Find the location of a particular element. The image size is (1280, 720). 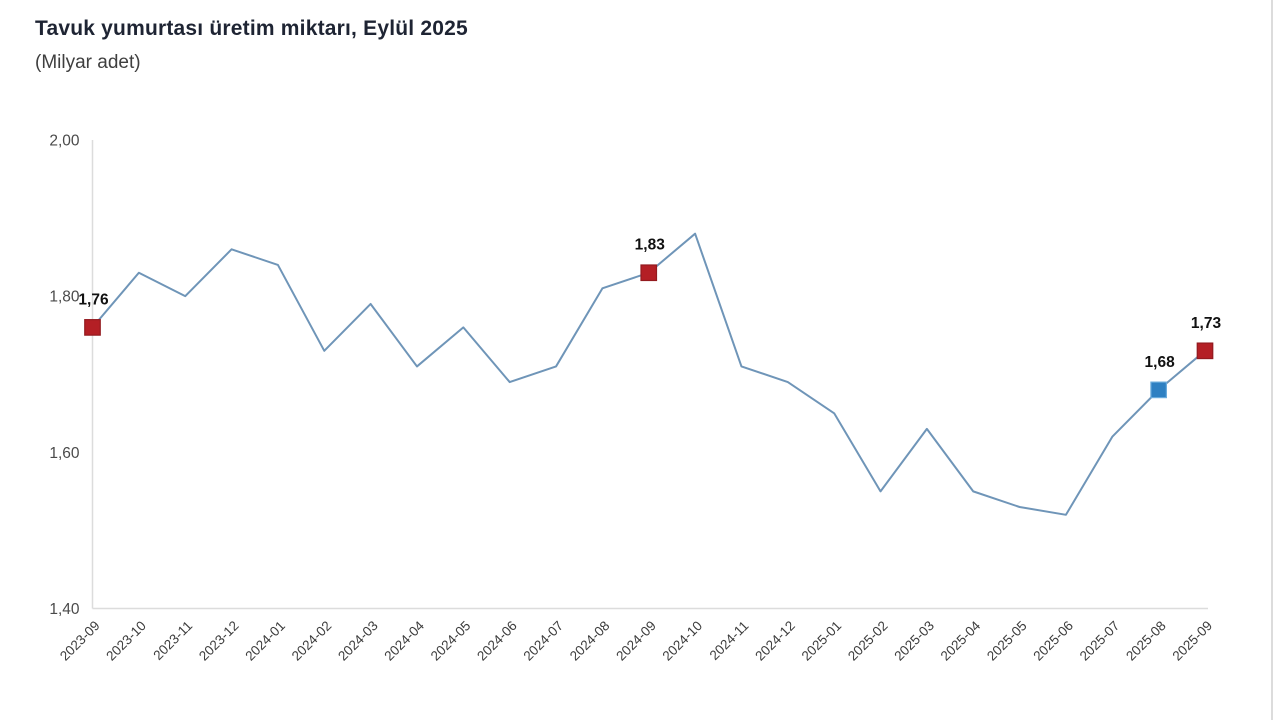

y-tick-label: 1,60 is located at coordinates (64, 453).